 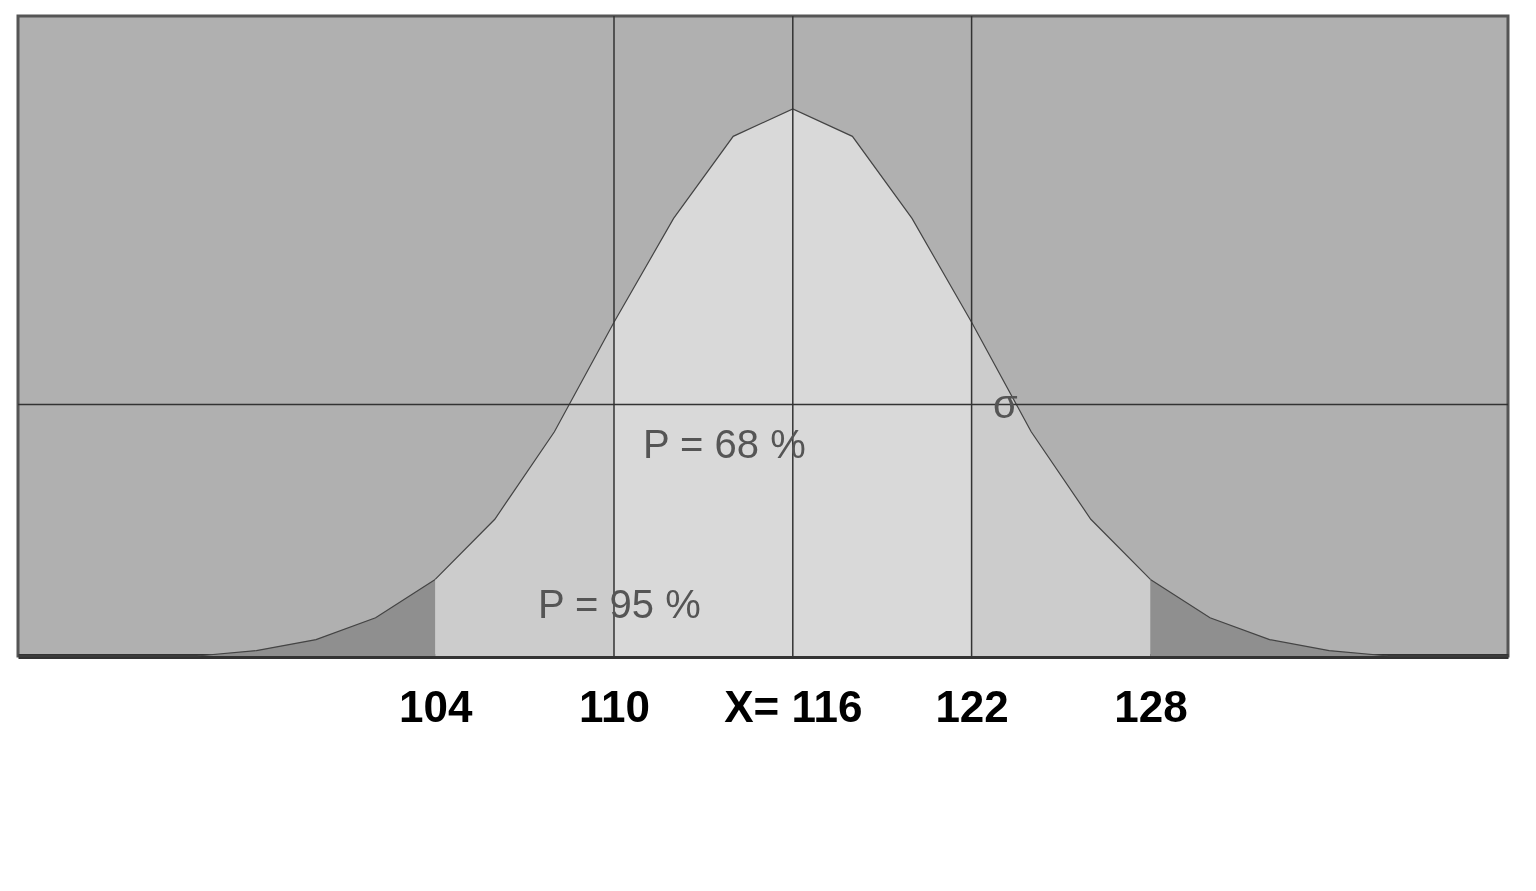 What do you see at coordinates (793, 706) in the screenshot?
I see `x-tick-label: X= 116` at bounding box center [793, 706].